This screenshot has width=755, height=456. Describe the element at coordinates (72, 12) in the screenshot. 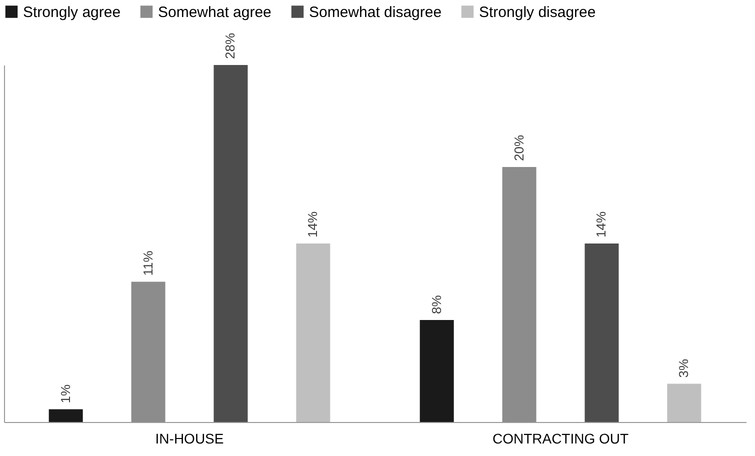

I see `legend-label: Strongly agree` at that location.